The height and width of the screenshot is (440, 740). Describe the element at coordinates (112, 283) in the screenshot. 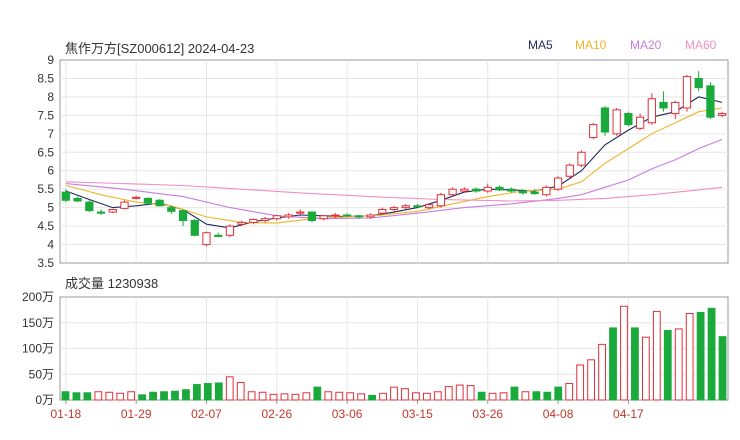

I see `volume-title: 成交量 1230938` at that location.